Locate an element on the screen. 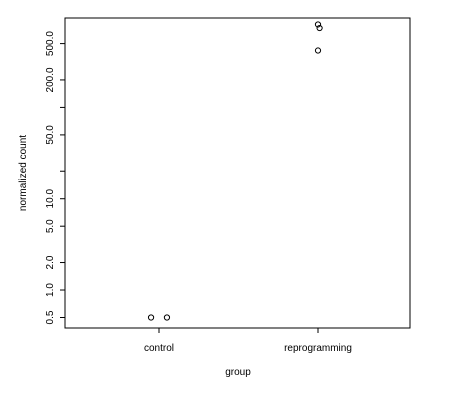 The image size is (474, 405). y-tick-label: 50.0 is located at coordinates (50, 135).